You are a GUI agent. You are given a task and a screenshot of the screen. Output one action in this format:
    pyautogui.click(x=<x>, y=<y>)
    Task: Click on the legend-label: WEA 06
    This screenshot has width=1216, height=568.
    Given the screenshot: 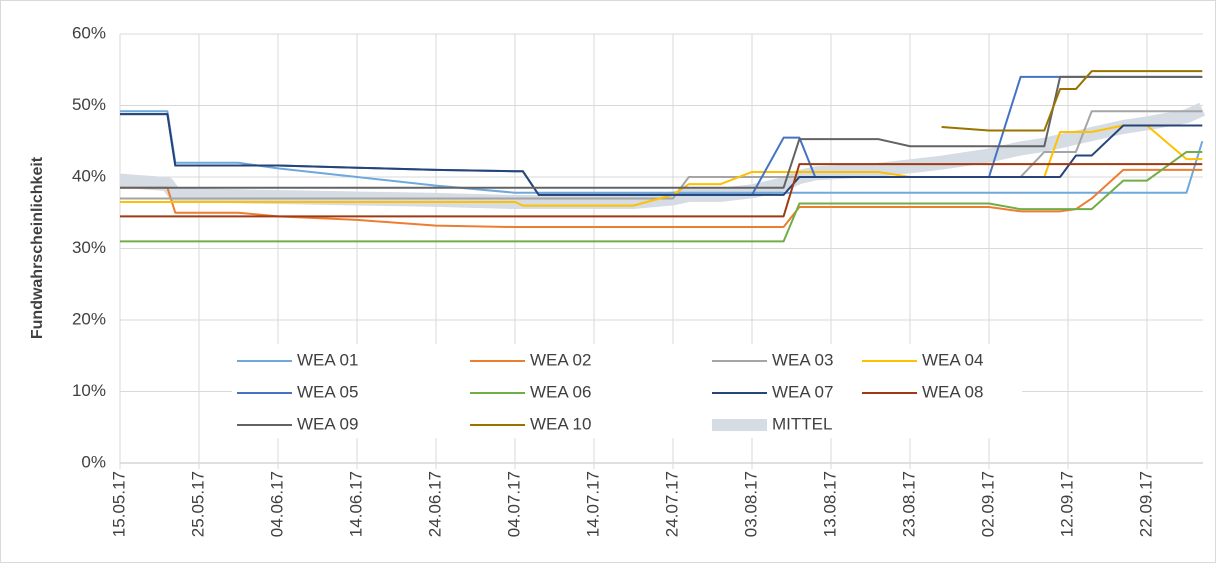 What is the action you would take?
    pyautogui.click(x=560, y=391)
    